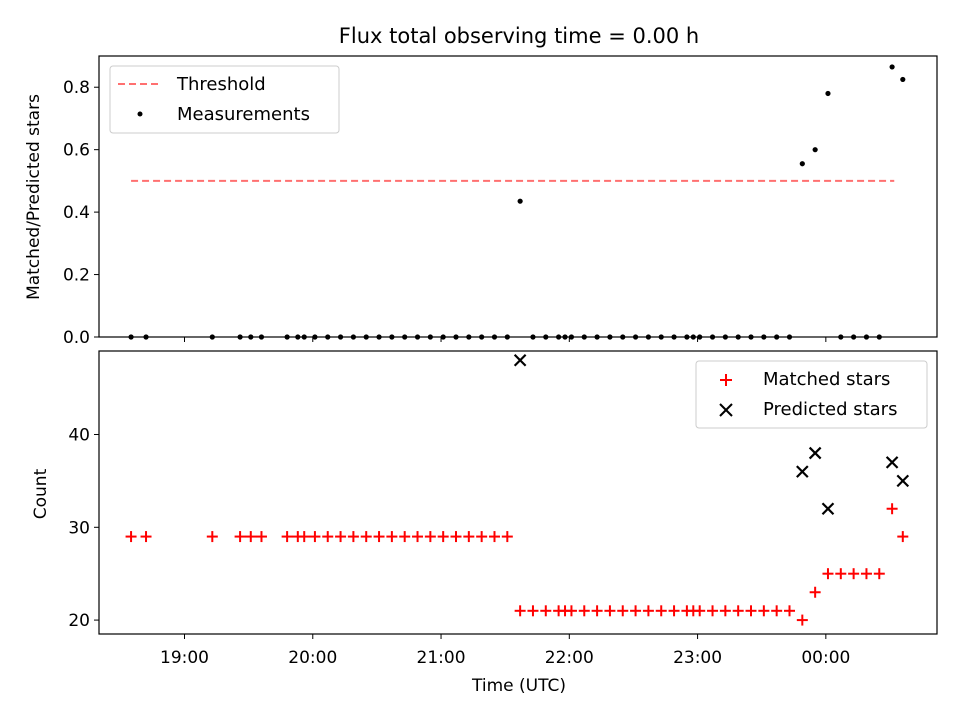 This screenshot has height=720, width=960. Describe the element at coordinates (79, 621) in the screenshot. I see `bottom-y-tick-label: 20` at that location.